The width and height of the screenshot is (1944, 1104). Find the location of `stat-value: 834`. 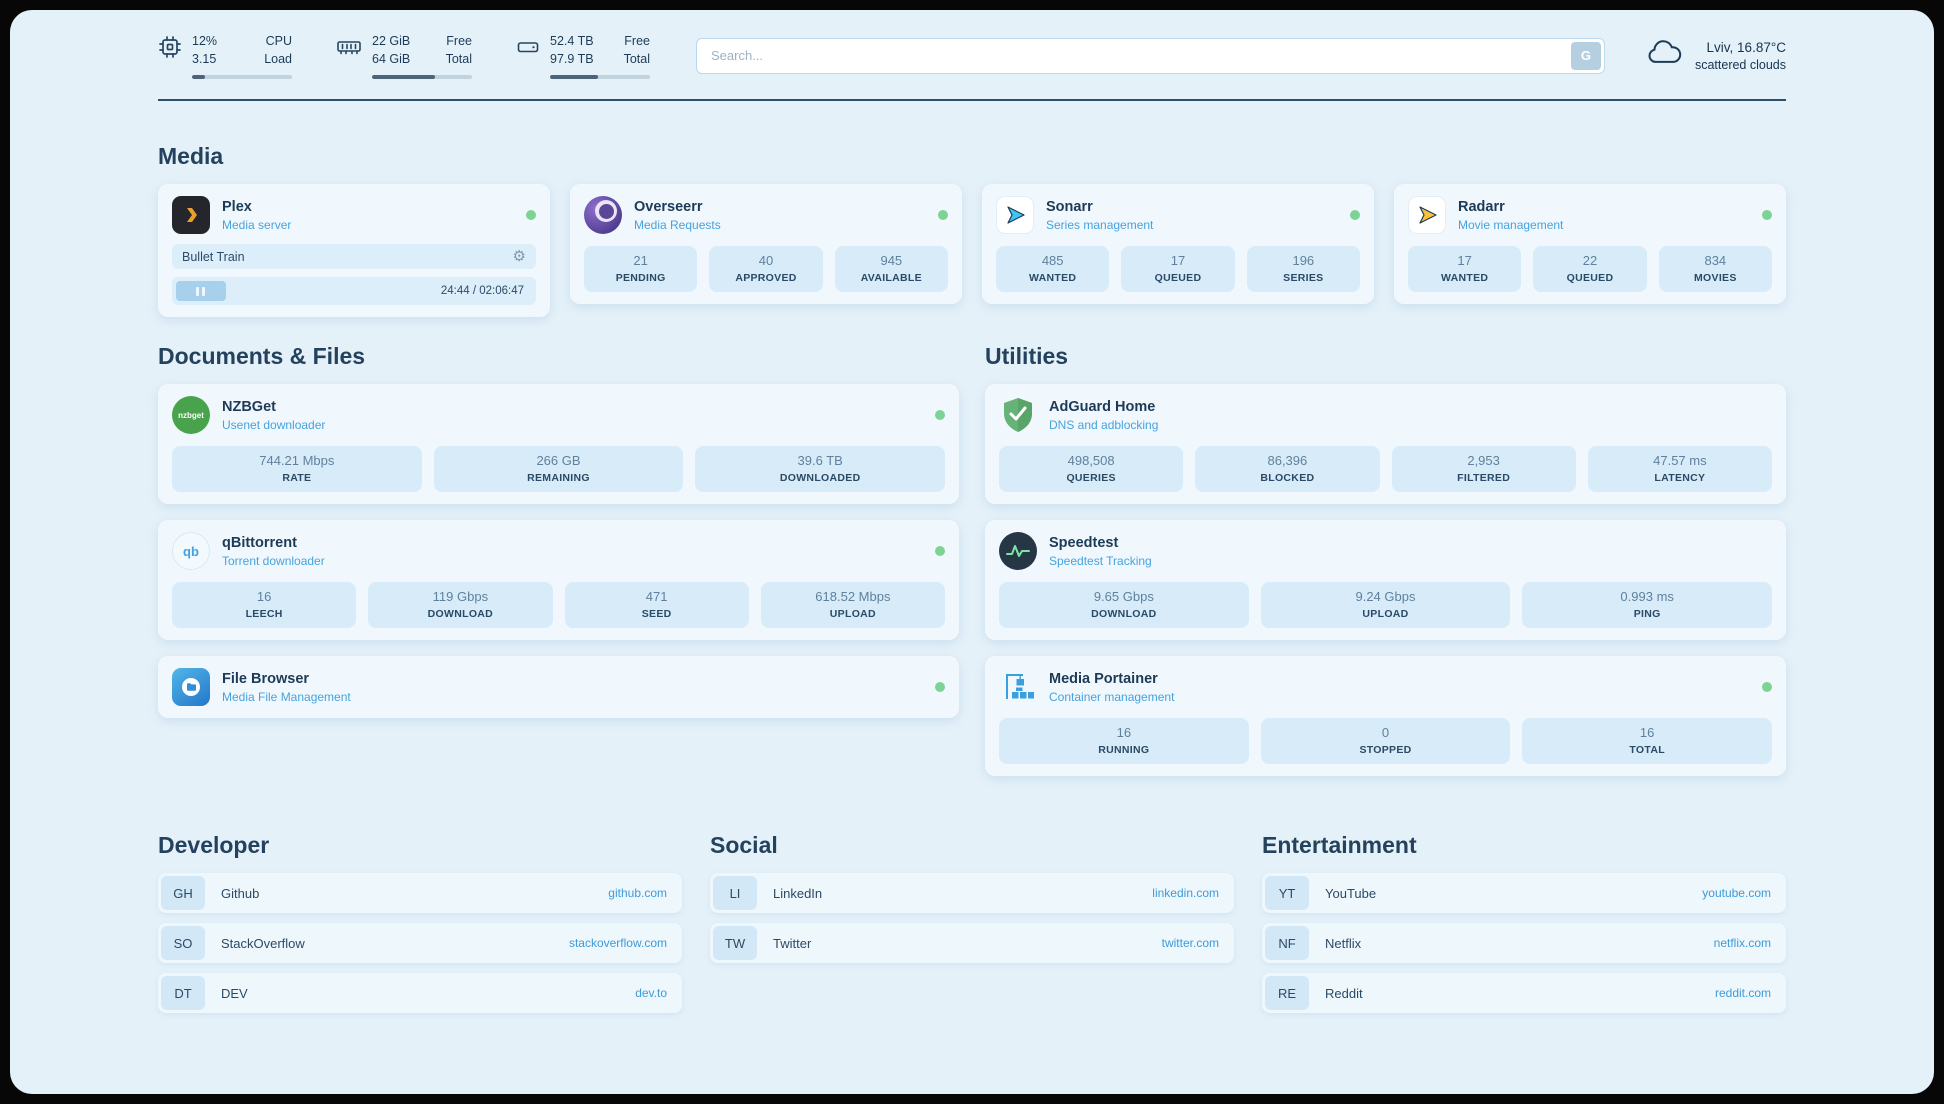

stat-value: 834 is located at coordinates (1715, 261).